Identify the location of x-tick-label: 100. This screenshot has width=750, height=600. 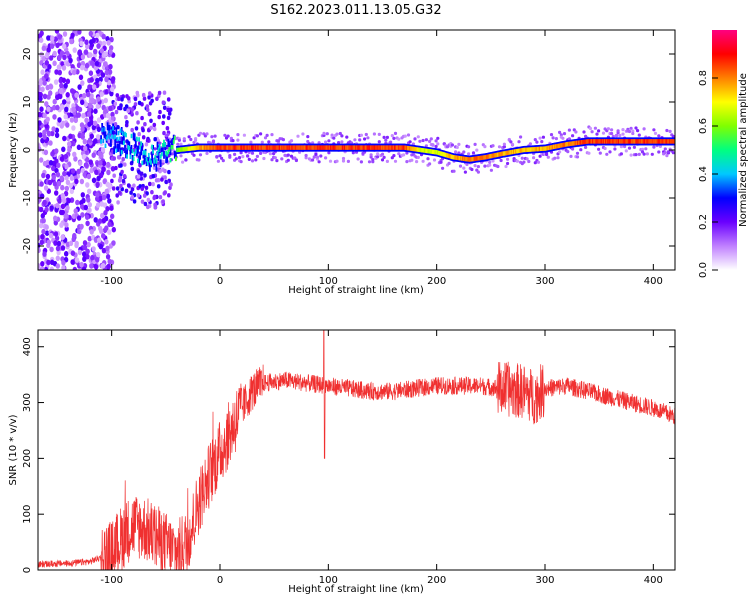
(328, 281).